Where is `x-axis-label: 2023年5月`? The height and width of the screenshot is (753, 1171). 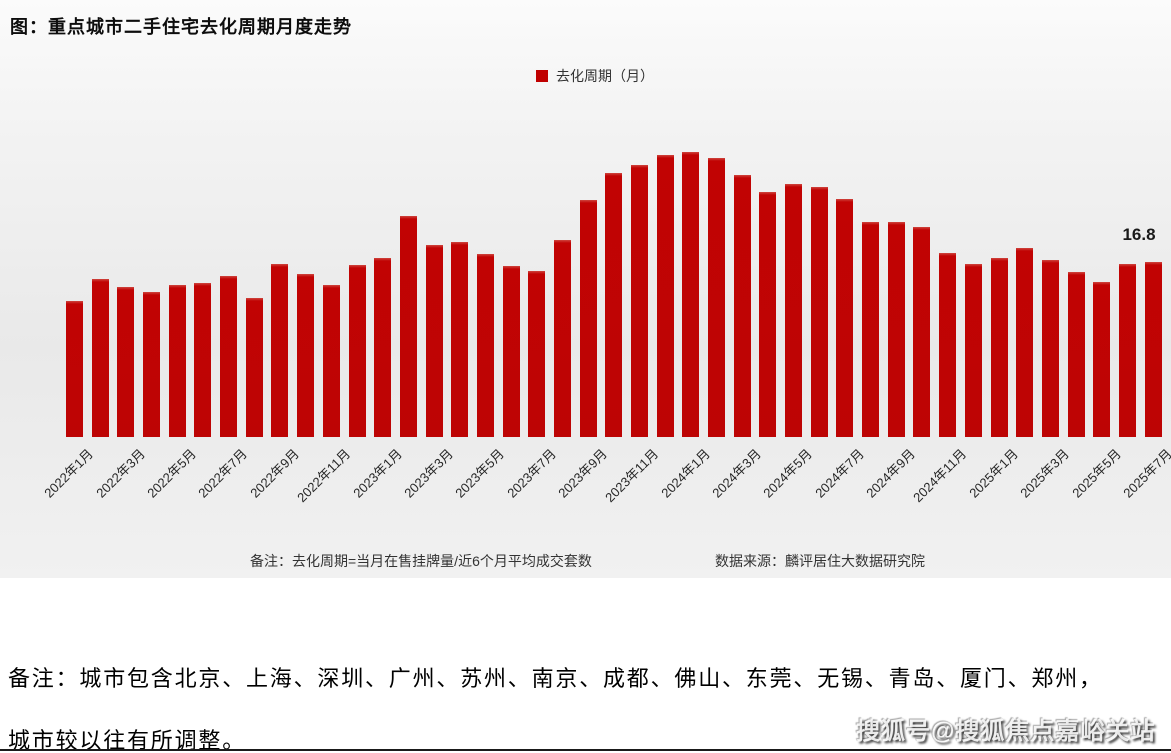
x-axis-label: 2023年5月 is located at coordinates (480, 473).